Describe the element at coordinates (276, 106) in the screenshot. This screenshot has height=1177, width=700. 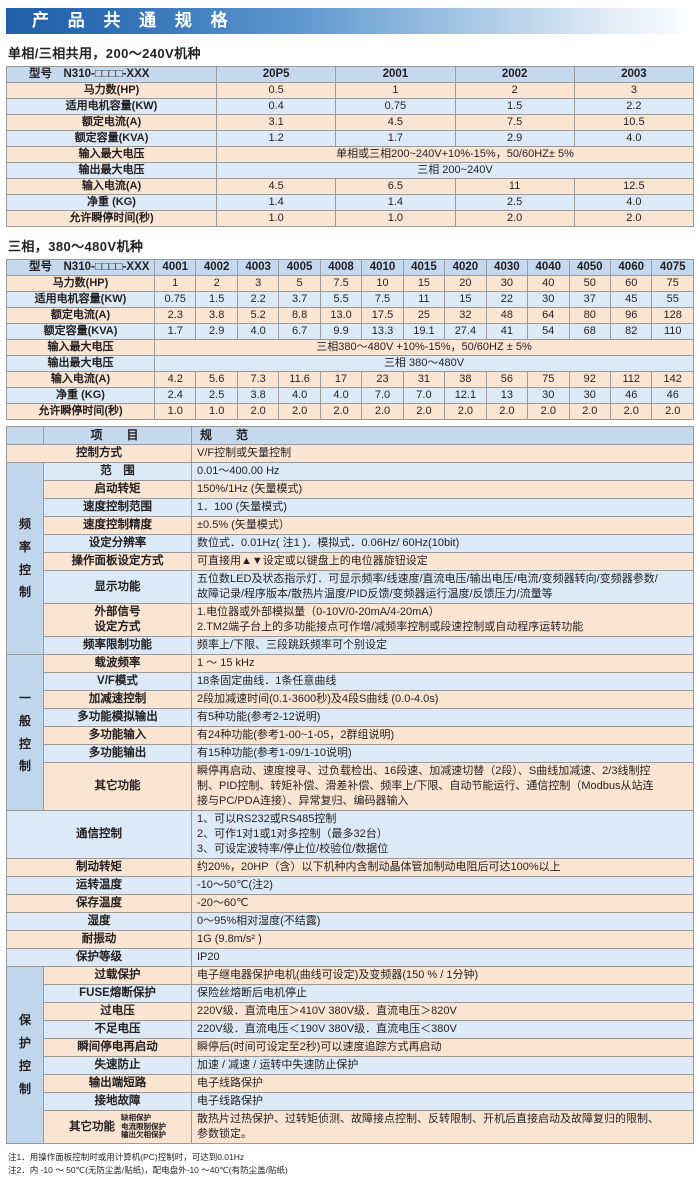
I see `row-value: 0.4` at that location.